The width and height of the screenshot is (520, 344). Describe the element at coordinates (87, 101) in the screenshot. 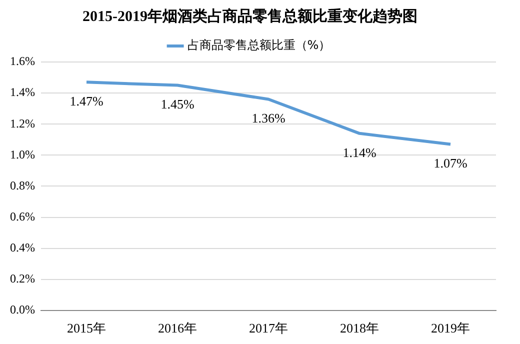

I see `data-label: 1.47%` at that location.